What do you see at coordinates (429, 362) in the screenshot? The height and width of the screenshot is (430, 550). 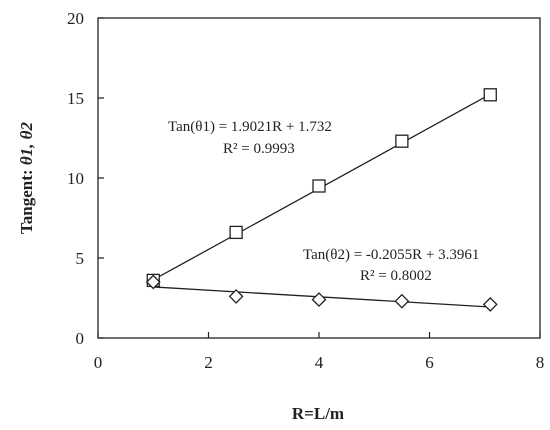 I see `x-tick-label: 6` at bounding box center [429, 362].